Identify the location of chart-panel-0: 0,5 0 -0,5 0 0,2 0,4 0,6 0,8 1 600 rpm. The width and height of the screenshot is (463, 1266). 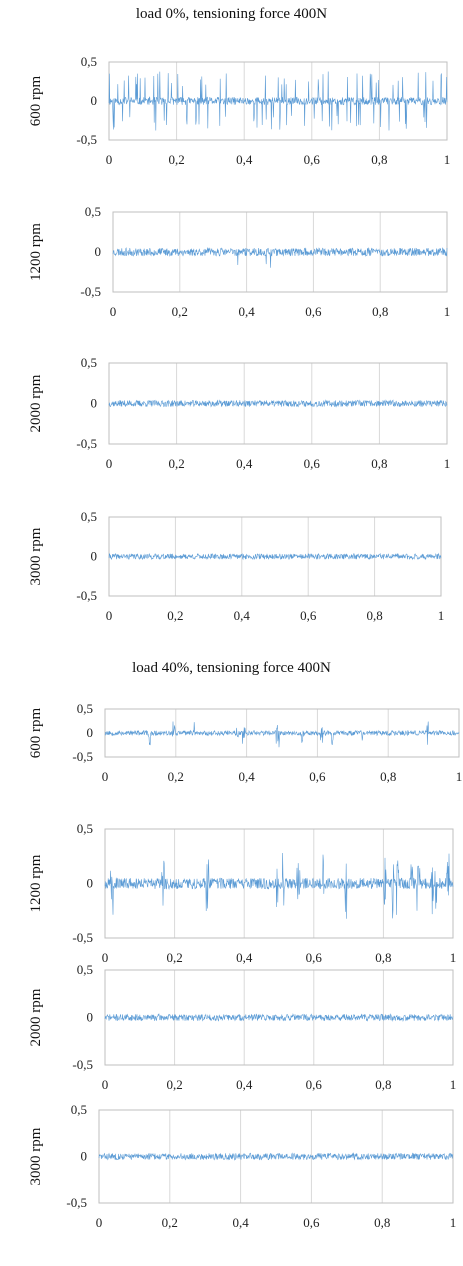
(239, 110).